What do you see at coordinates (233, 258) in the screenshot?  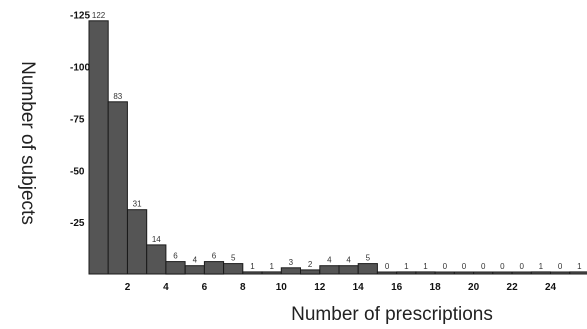 I see `data-label-8: 5` at bounding box center [233, 258].